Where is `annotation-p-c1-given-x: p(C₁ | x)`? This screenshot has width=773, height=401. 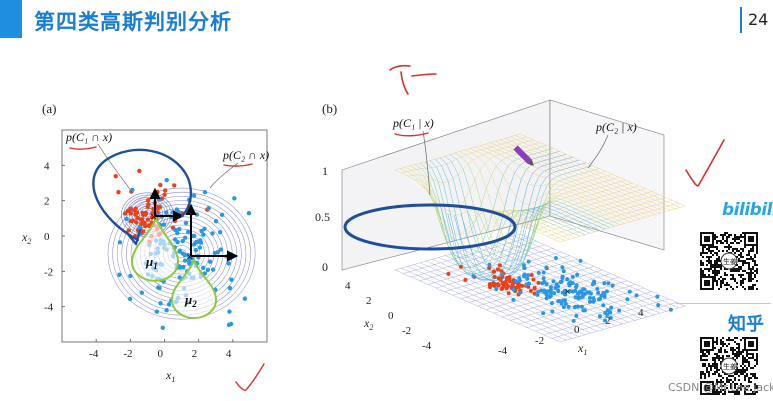
annotation-p-c1-given-x: p(C₁ | x) is located at coordinates (413, 123).